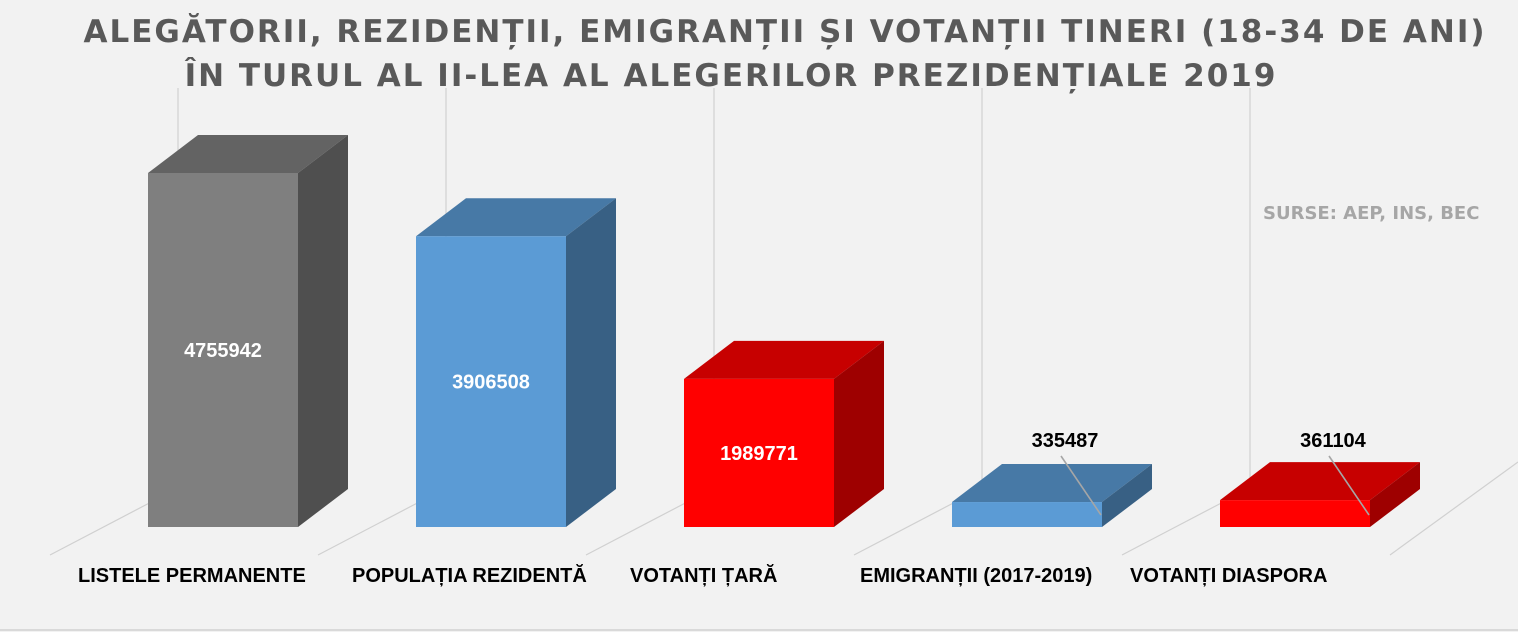 Image resolution: width=1518 pixels, height=632 pixels. Describe the element at coordinates (1052, 483) in the screenshot. I see `bar-4-top` at that location.